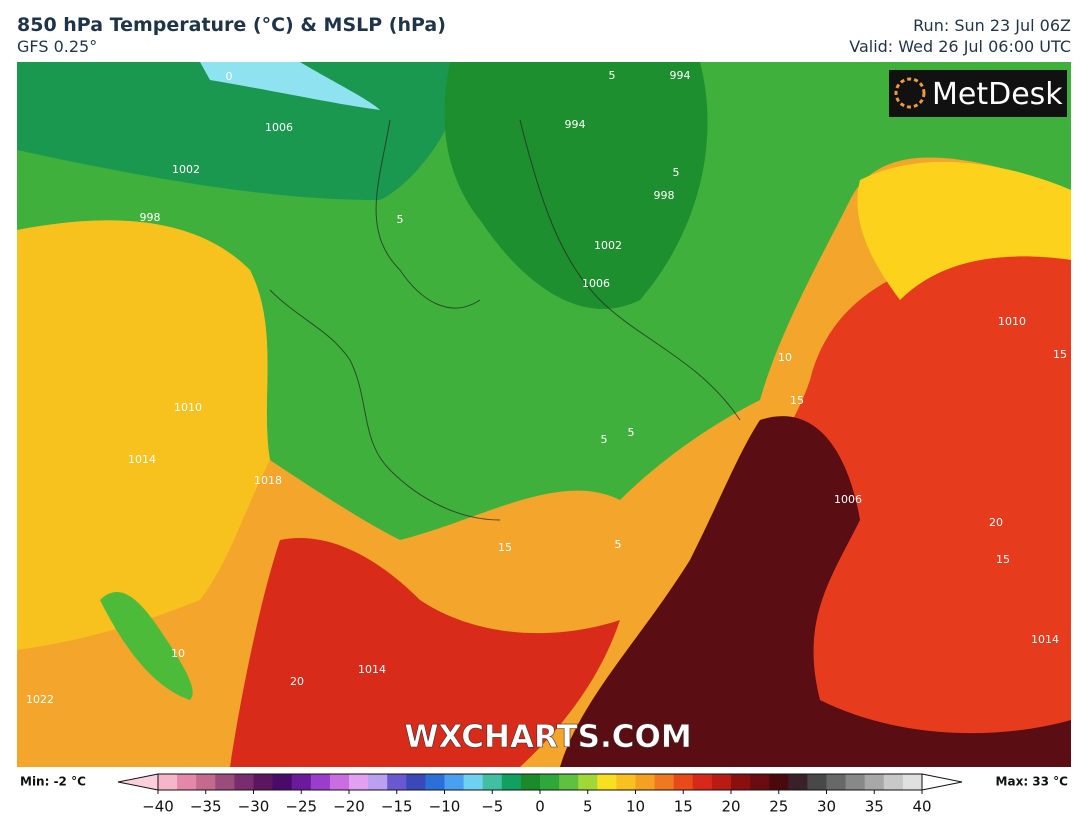  What do you see at coordinates (588, 807) in the screenshot?
I see `colorbar-tick-label: 5` at bounding box center [588, 807].